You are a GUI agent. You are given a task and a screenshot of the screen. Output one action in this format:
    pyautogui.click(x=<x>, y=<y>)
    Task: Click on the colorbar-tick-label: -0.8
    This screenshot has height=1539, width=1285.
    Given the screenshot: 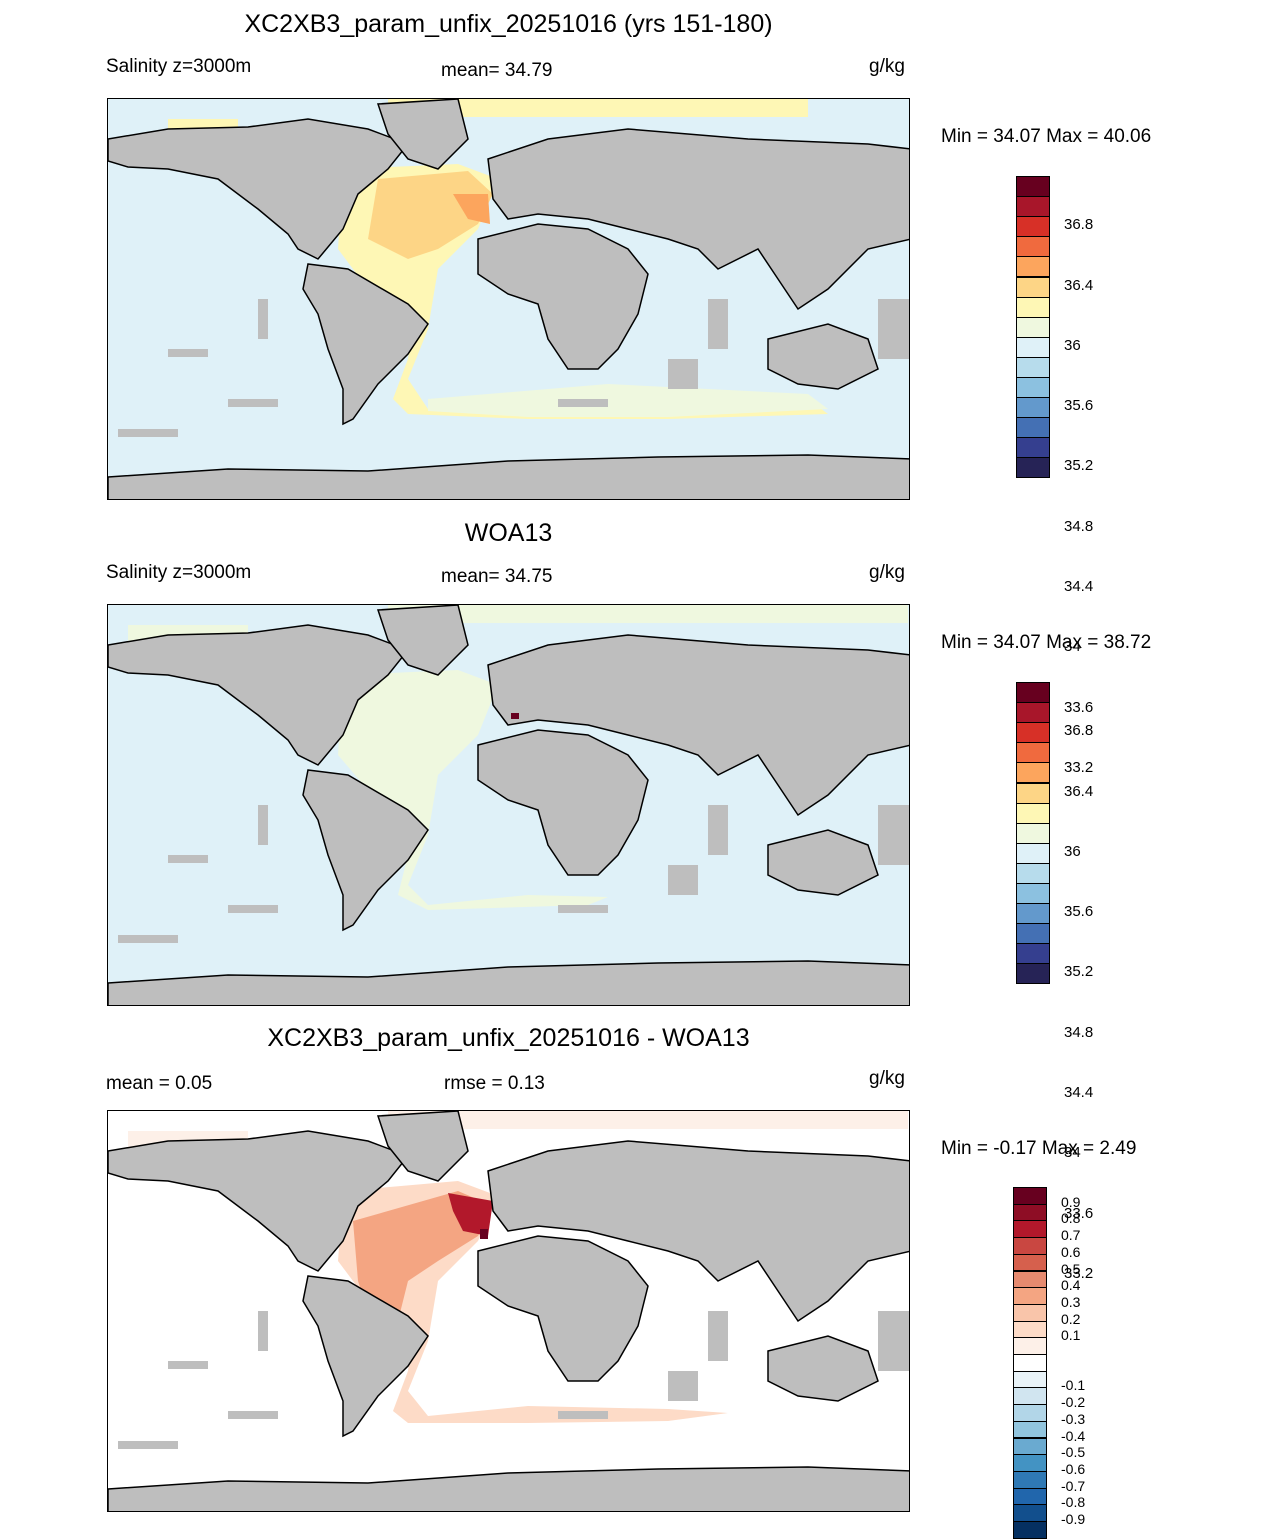 What is the action you would take?
    pyautogui.click(x=1073, y=1502)
    